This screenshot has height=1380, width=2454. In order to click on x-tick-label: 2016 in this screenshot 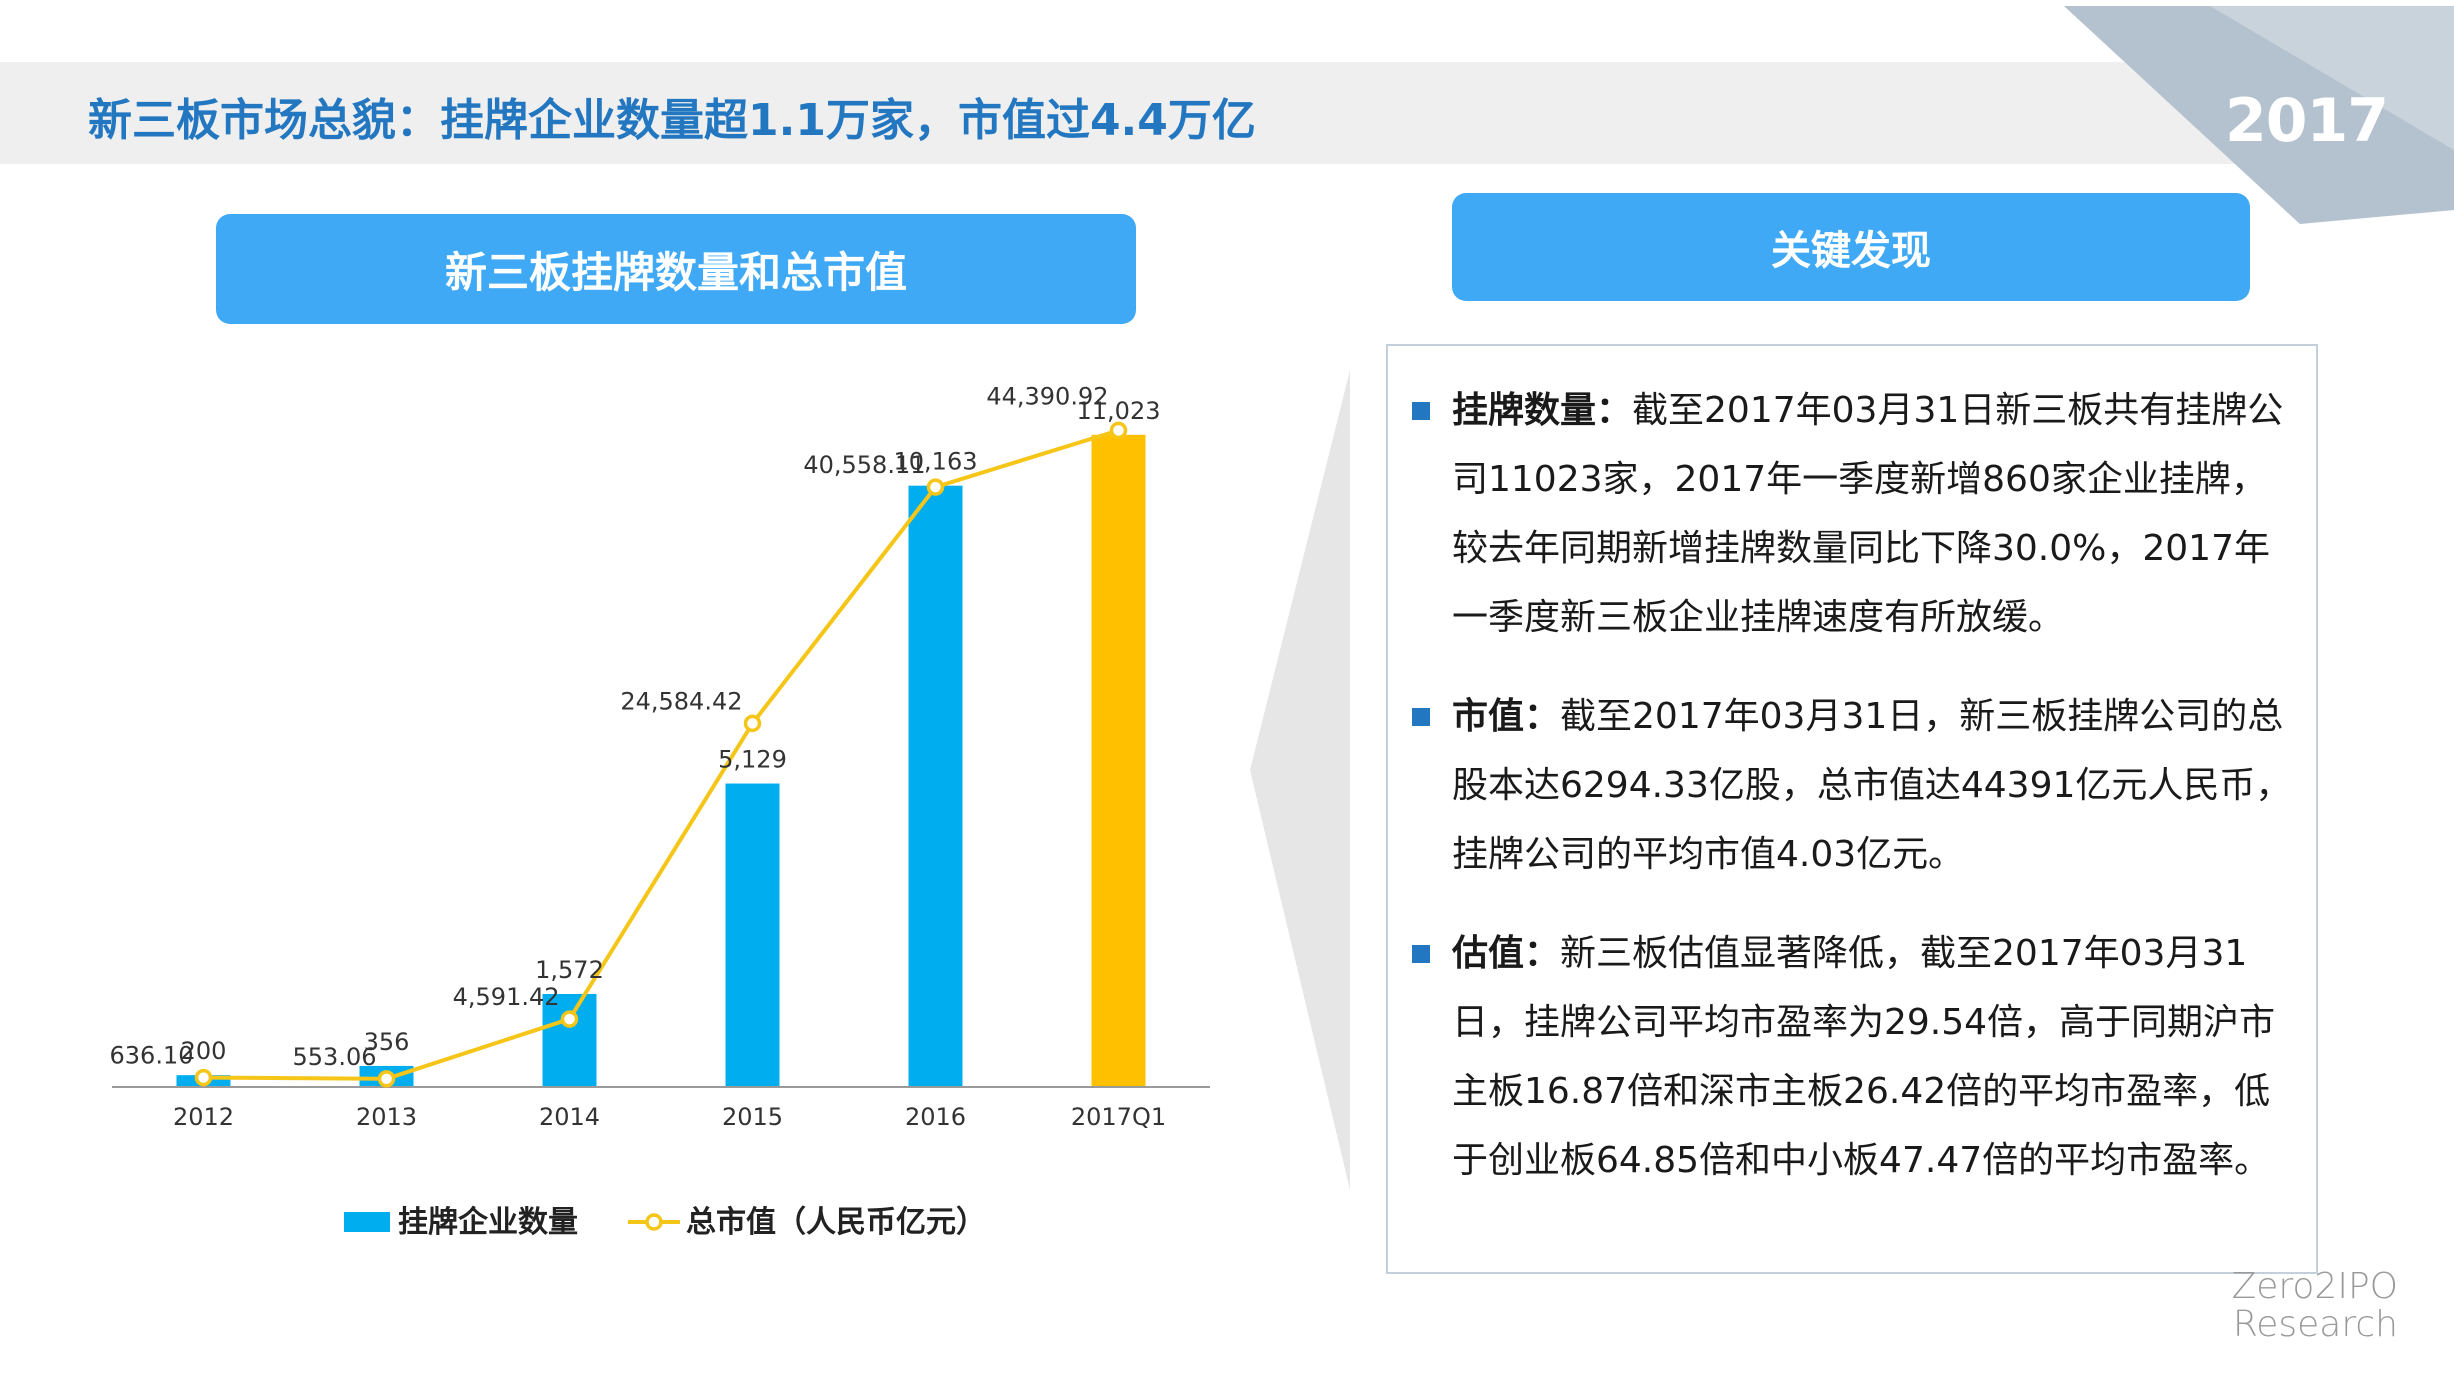, I will do `click(935, 1117)`.